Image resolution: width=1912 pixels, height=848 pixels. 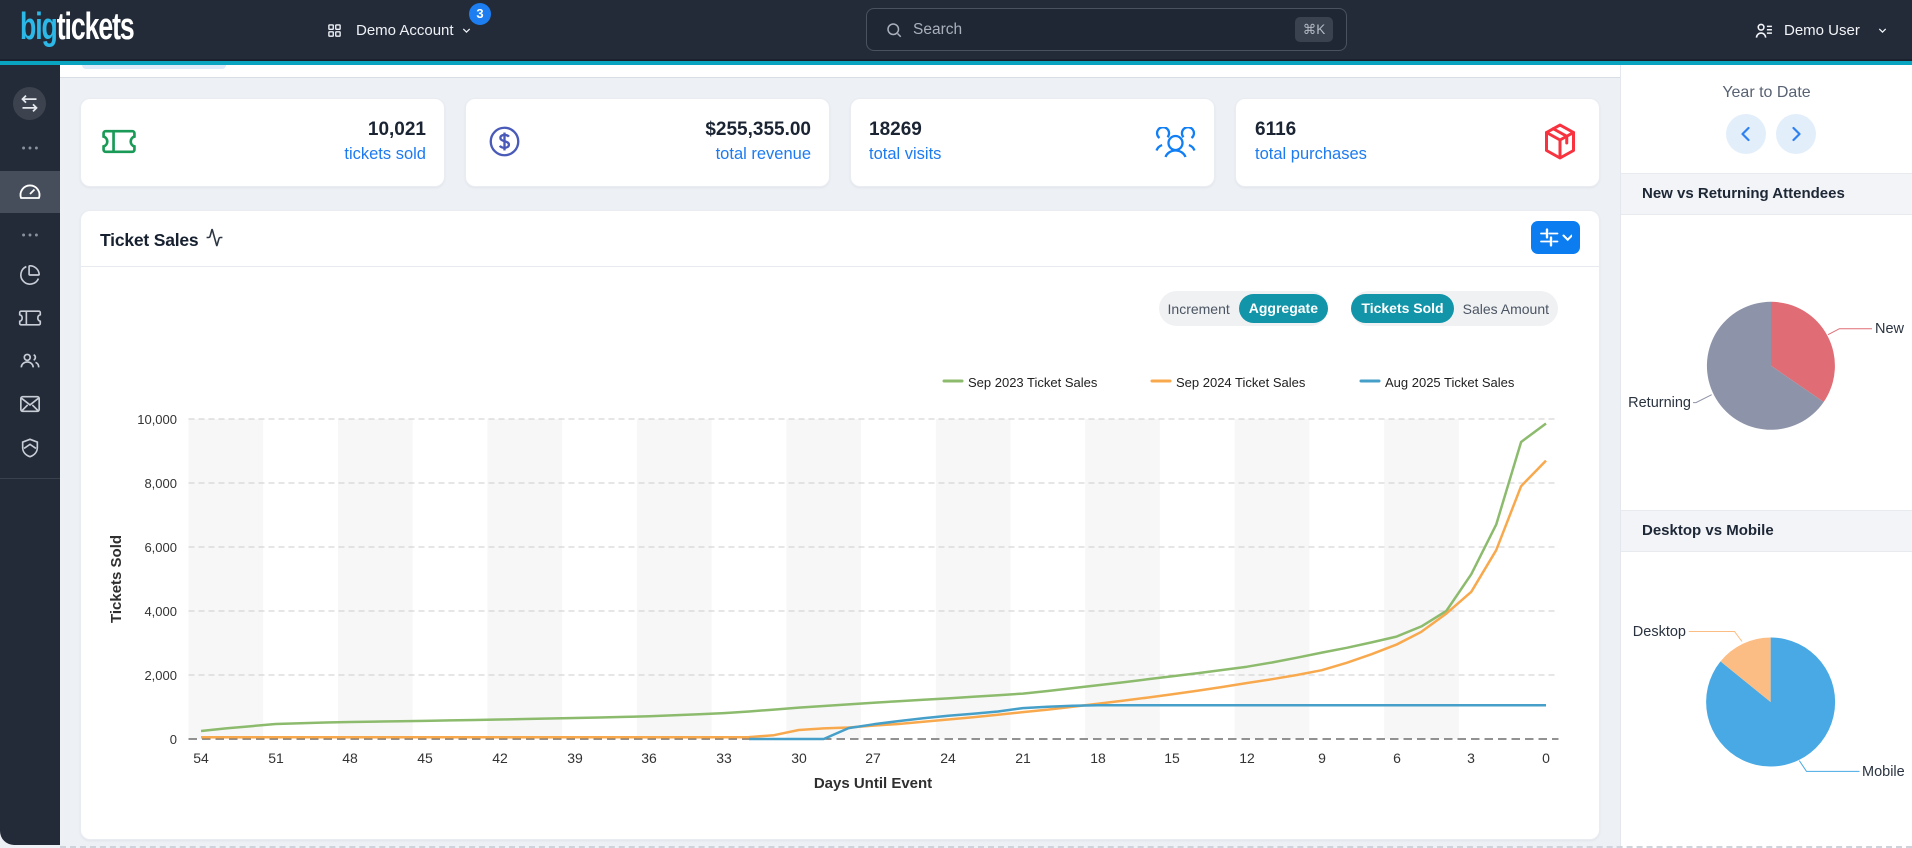 What do you see at coordinates (799, 758) in the screenshot?
I see `svg-text: 30` at bounding box center [799, 758].